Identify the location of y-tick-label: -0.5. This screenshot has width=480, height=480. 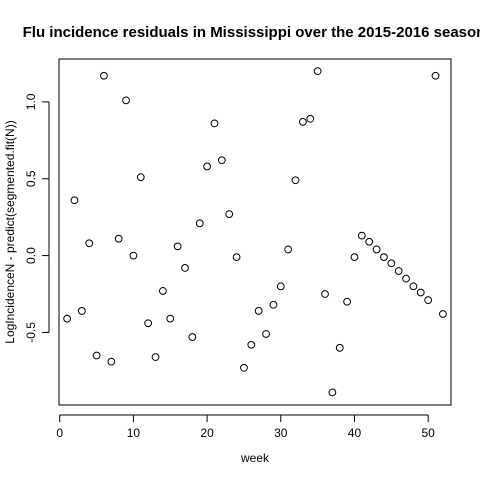
(31, 332).